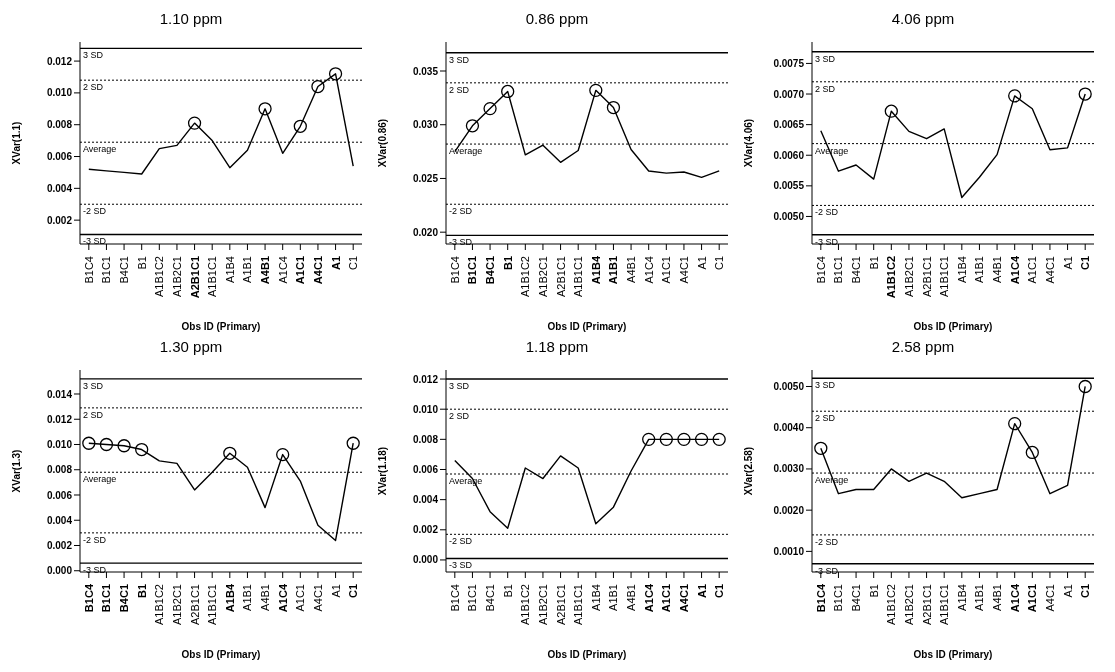  What do you see at coordinates (59, 125) in the screenshot?
I see `y-tick-label: 0.008` at bounding box center [59, 125].